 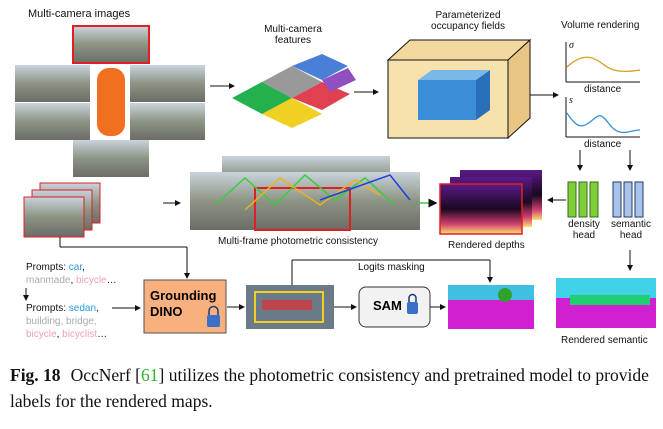 I want to click on label-multi-camera-images: Multi-camera images, so click(x=79, y=14).